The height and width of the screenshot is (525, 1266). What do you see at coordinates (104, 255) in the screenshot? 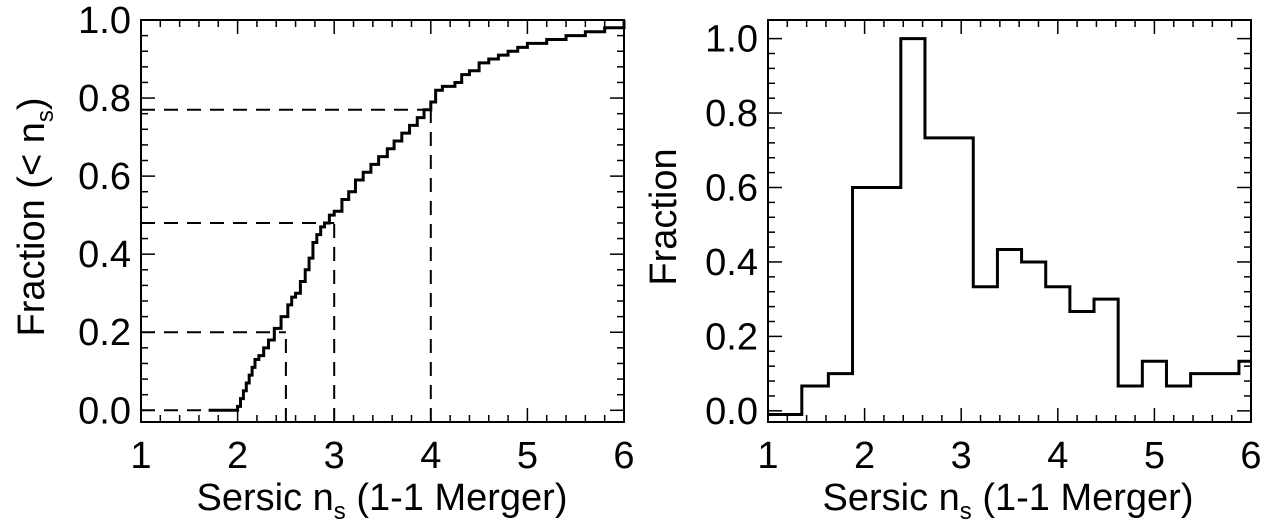
I see `left-y-tick-label: 0.4` at bounding box center [104, 255].